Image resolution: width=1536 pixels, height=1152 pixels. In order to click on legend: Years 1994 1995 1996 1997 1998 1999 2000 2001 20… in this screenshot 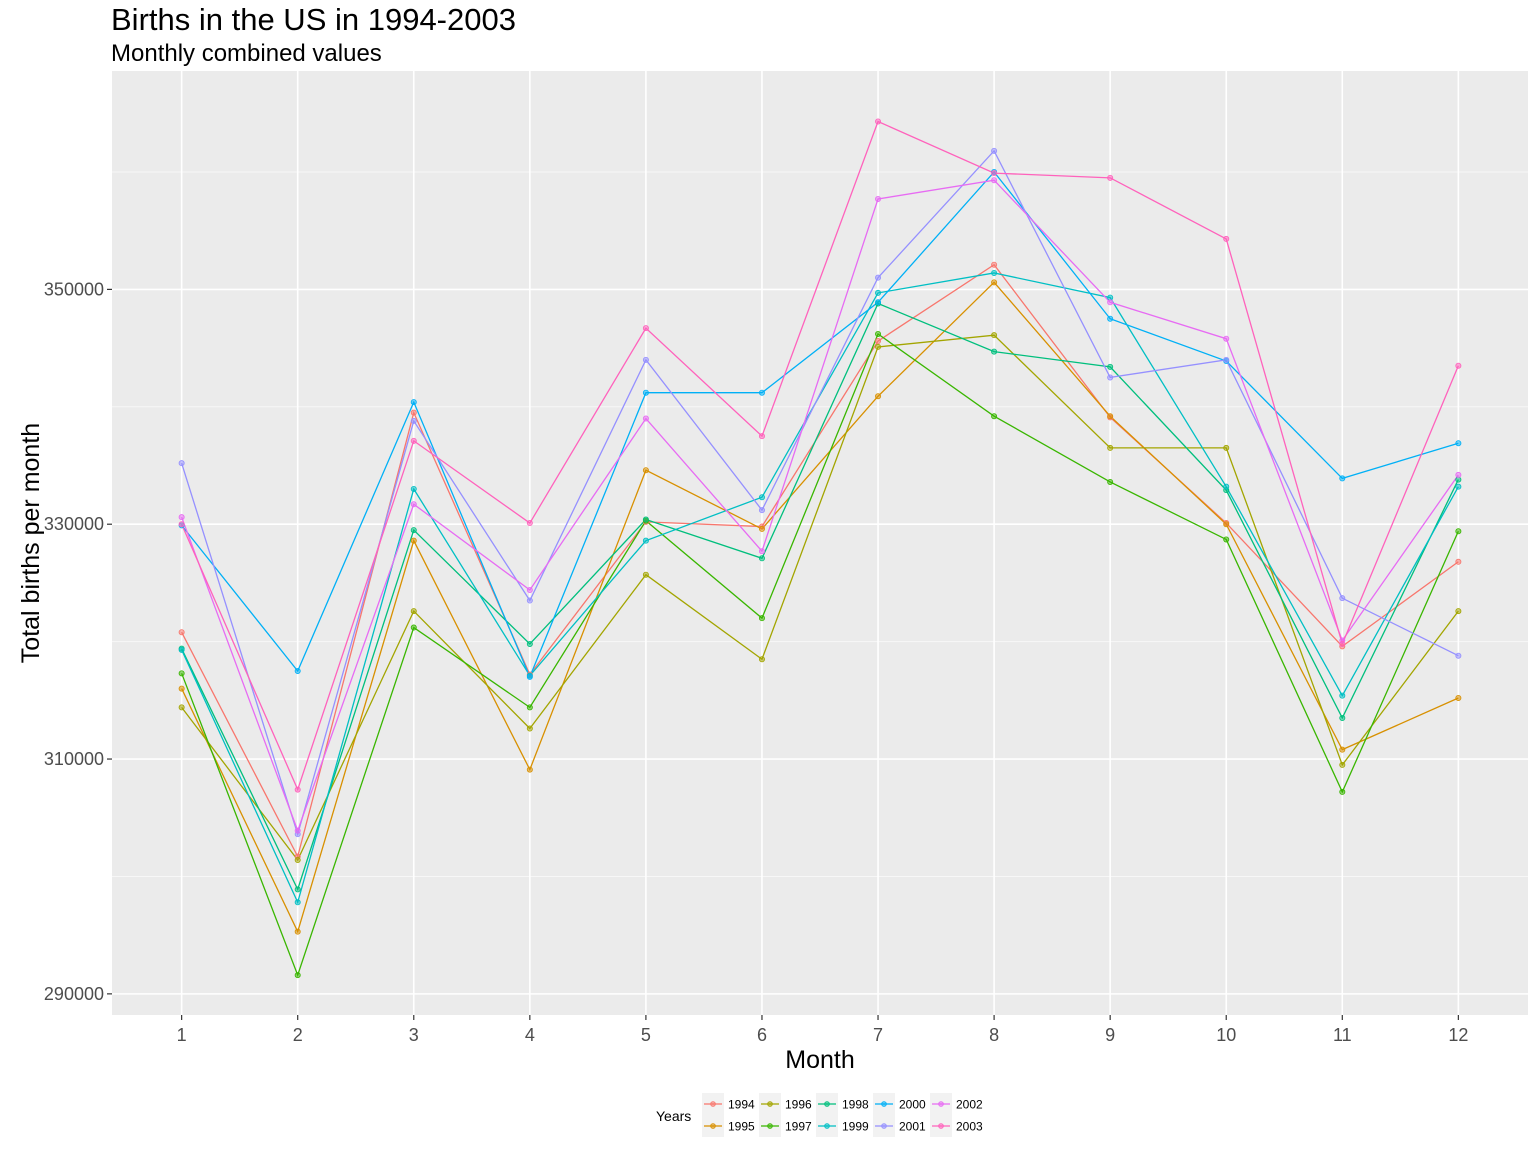, I will do `click(819, 1115)`.